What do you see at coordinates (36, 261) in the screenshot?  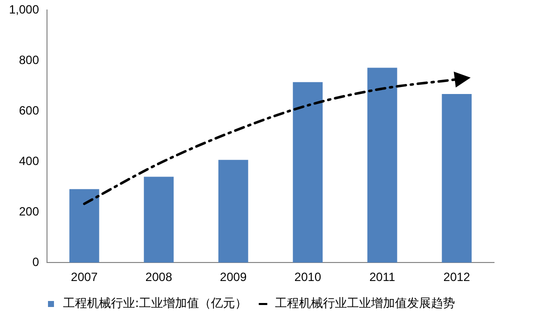 I see `y-tick-label: 0` at bounding box center [36, 261].